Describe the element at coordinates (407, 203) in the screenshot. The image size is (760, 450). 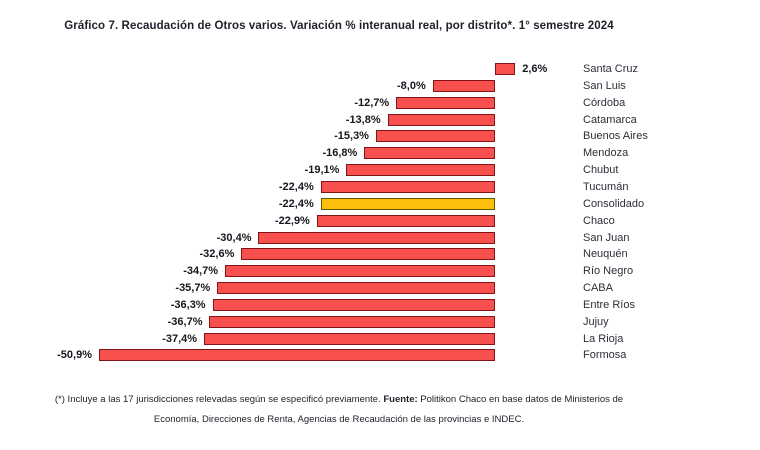
I see `bar-highlight` at that location.